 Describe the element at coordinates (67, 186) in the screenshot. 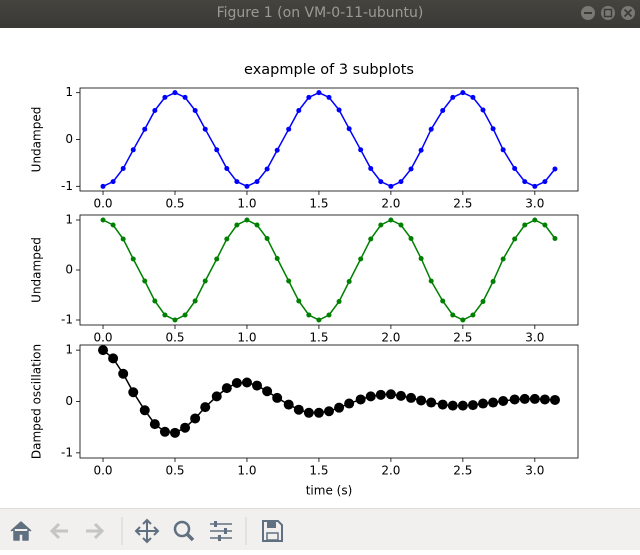

I see `y-tick-label: -1` at that location.